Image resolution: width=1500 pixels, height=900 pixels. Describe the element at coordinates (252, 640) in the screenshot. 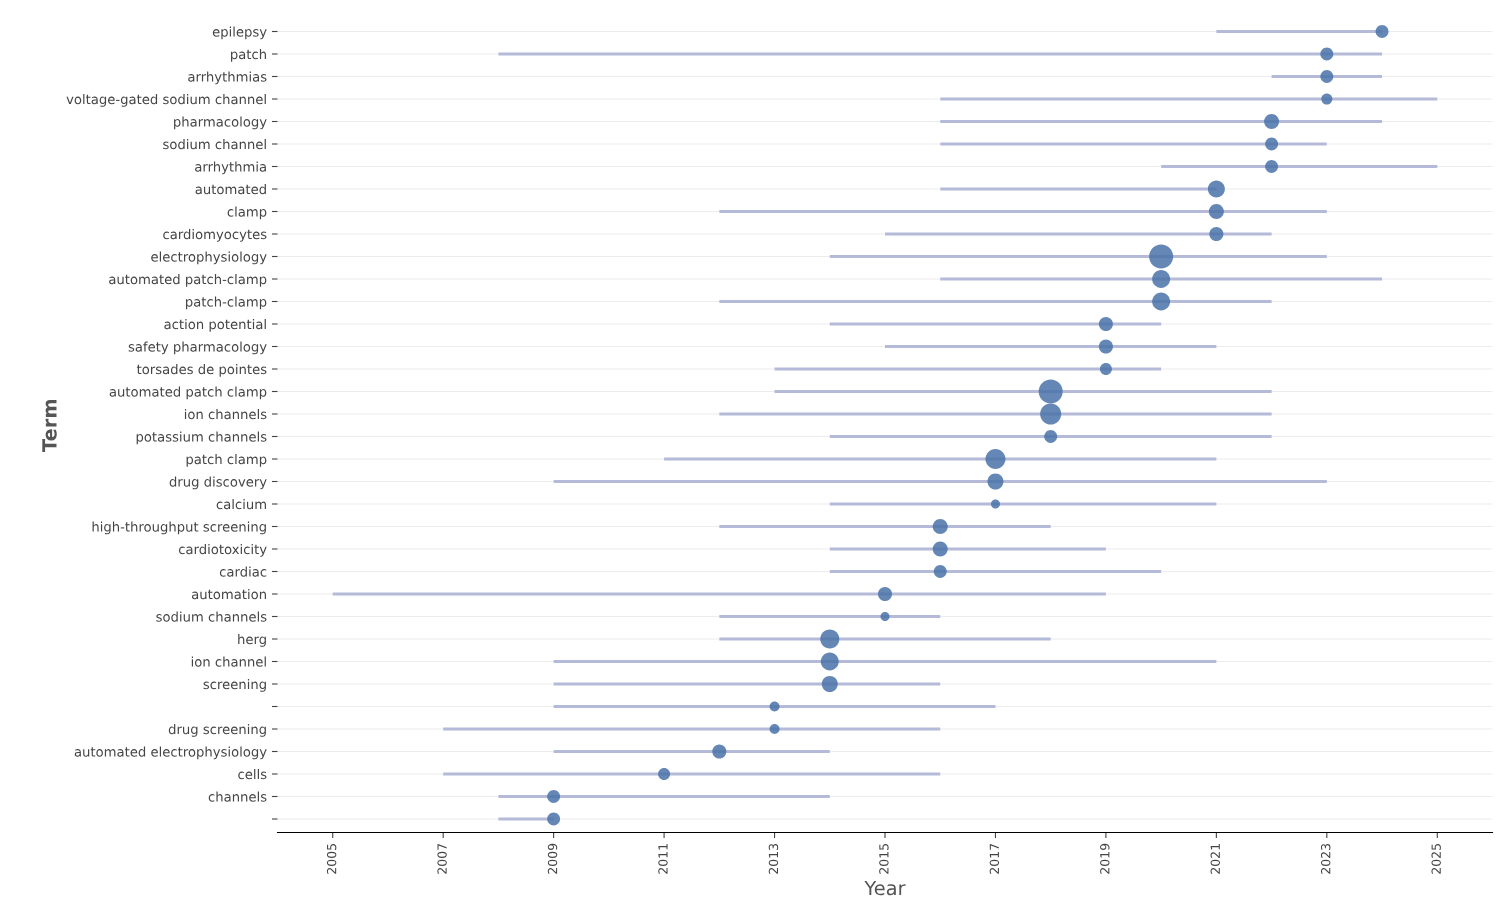

I see `y-tick-label: herg` at that location.